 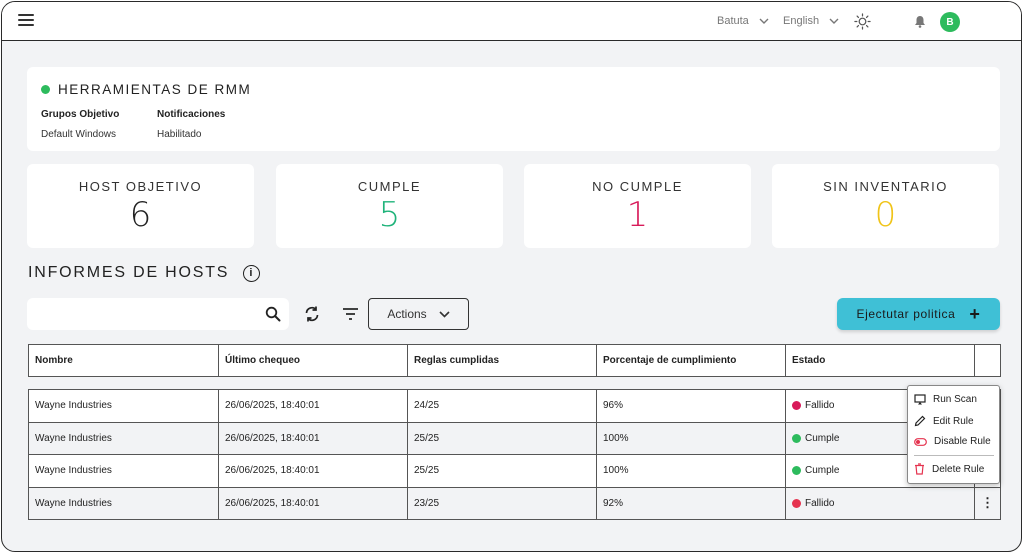 What do you see at coordinates (252, 273) in the screenshot?
I see `info-icon: i` at bounding box center [252, 273].